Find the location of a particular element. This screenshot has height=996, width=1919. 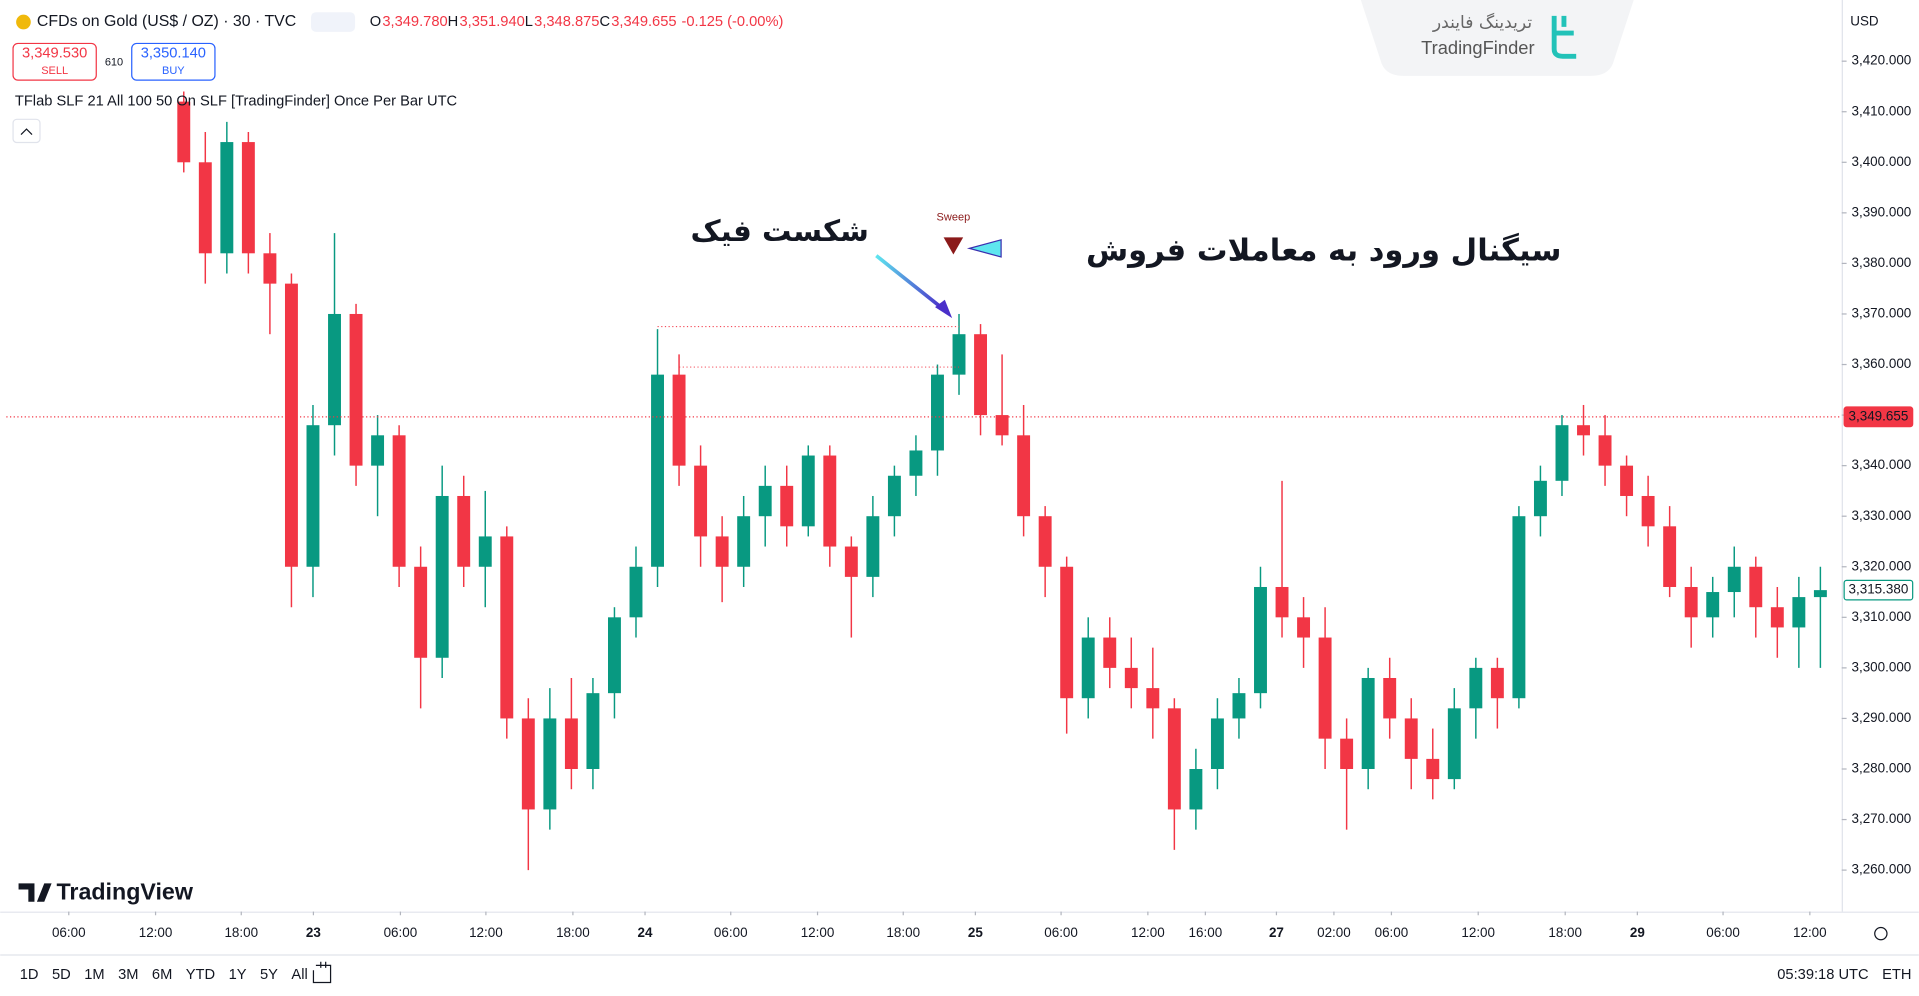

watermark: TradingView is located at coordinates (124, 891).